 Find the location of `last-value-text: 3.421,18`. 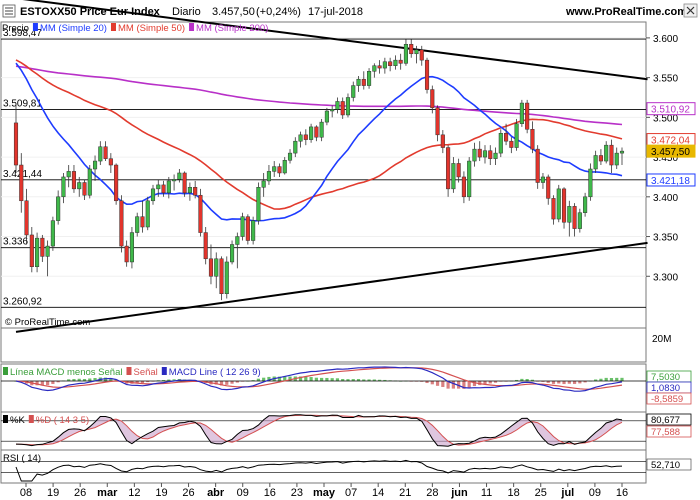

last-value-text: 3.421,18 is located at coordinates (670, 181).